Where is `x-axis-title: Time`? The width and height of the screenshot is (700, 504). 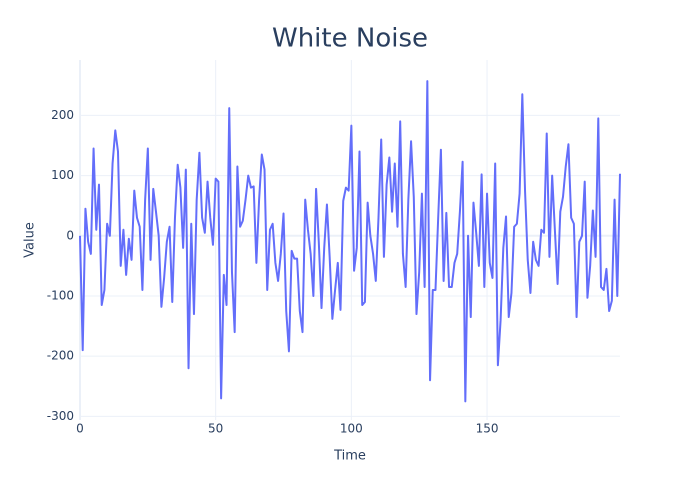 x-axis-title: Time is located at coordinates (349, 456).